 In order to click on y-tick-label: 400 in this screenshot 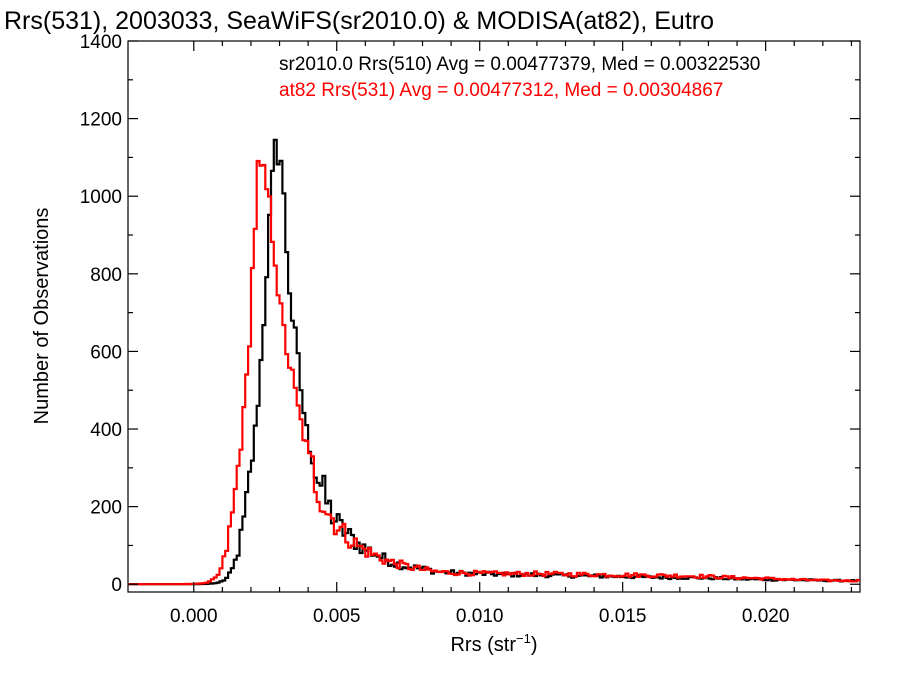, I will do `click(106, 430)`.